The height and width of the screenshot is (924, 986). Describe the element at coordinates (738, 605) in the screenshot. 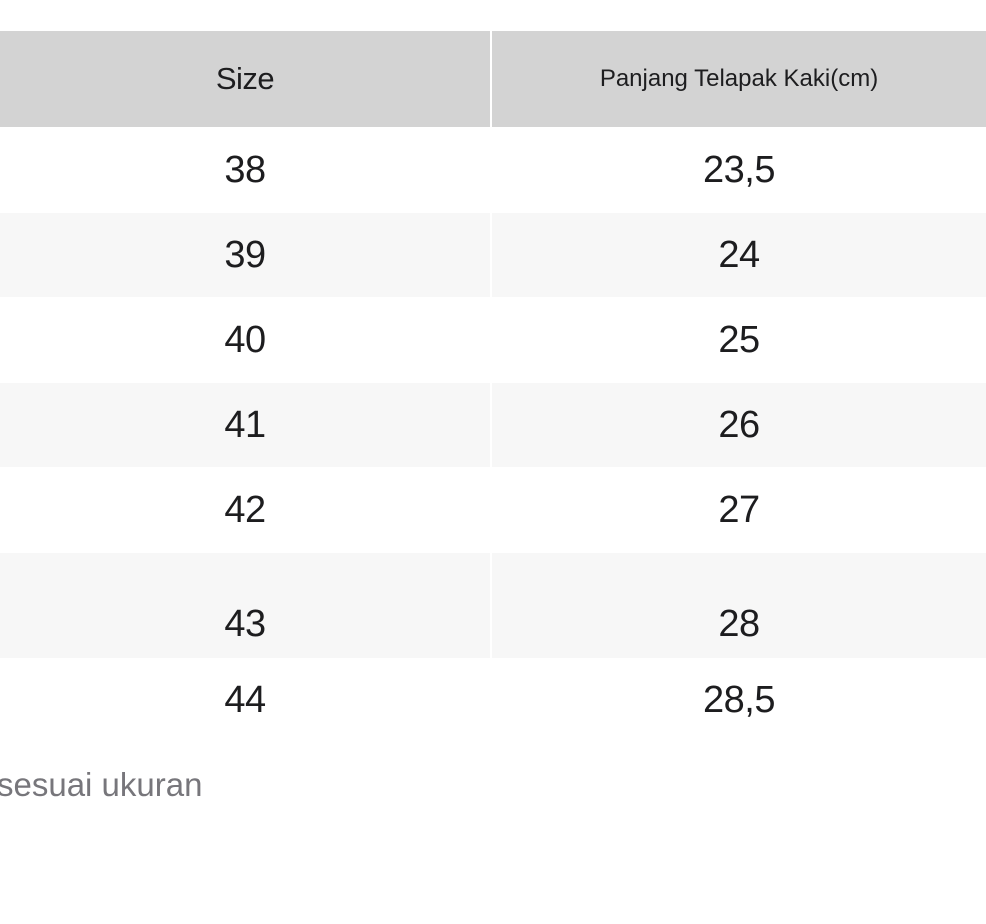

I see `length-cell: 28` at that location.